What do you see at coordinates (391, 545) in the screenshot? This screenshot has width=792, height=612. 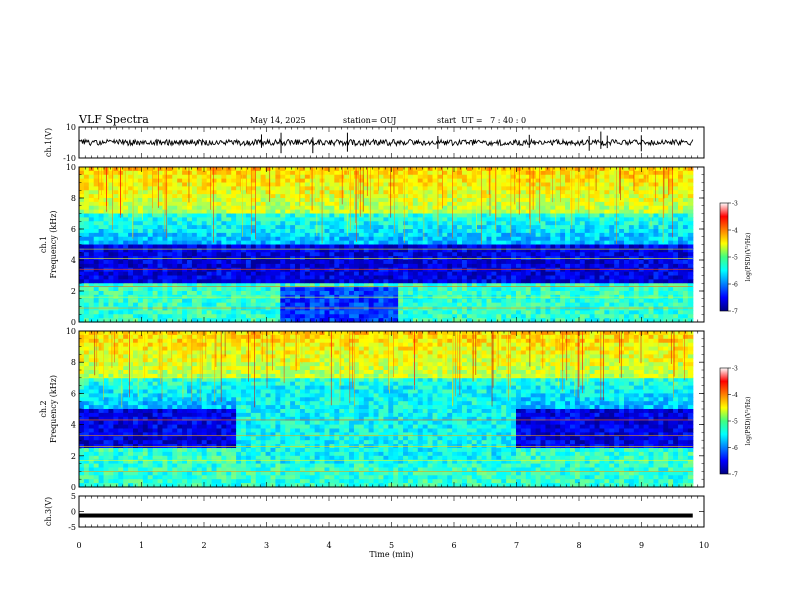 I see `xtick-label: 5` at bounding box center [391, 545].